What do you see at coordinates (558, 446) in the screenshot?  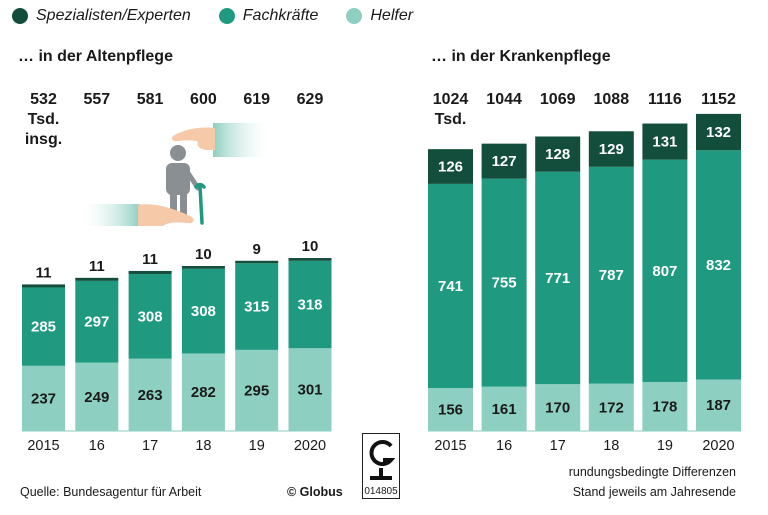 I see `krankenpflege-tick-17: 17` at bounding box center [558, 446].